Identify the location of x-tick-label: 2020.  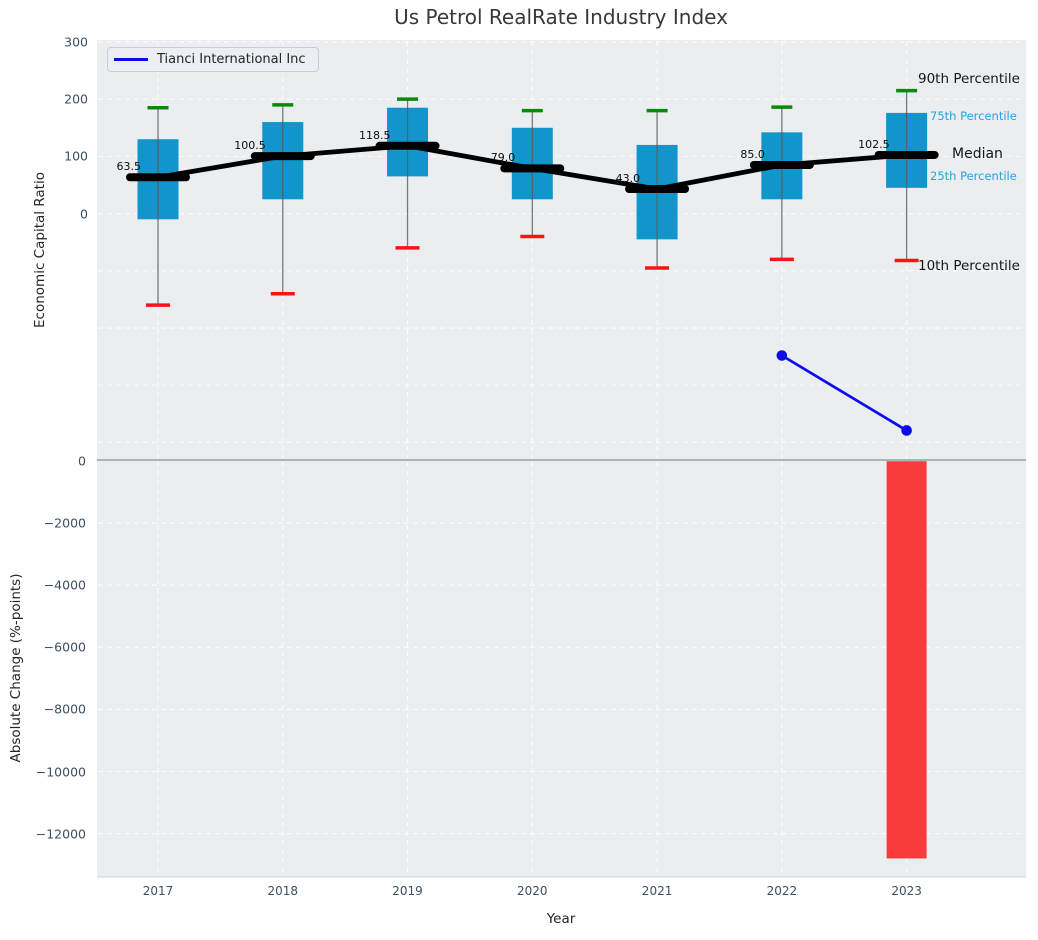
(532, 891).